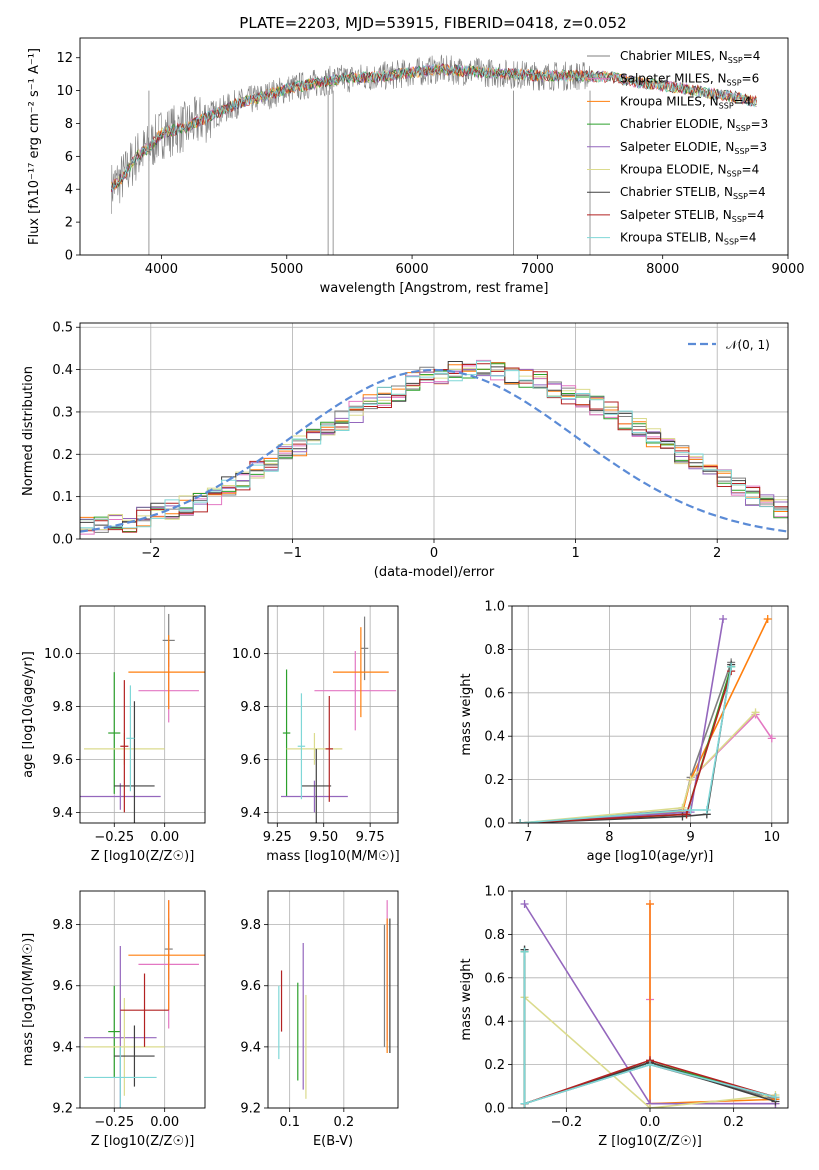 The width and height of the screenshot is (819, 1170). Describe the element at coordinates (62, 497) in the screenshot. I see `y-tick-label: 0.1` at that location.